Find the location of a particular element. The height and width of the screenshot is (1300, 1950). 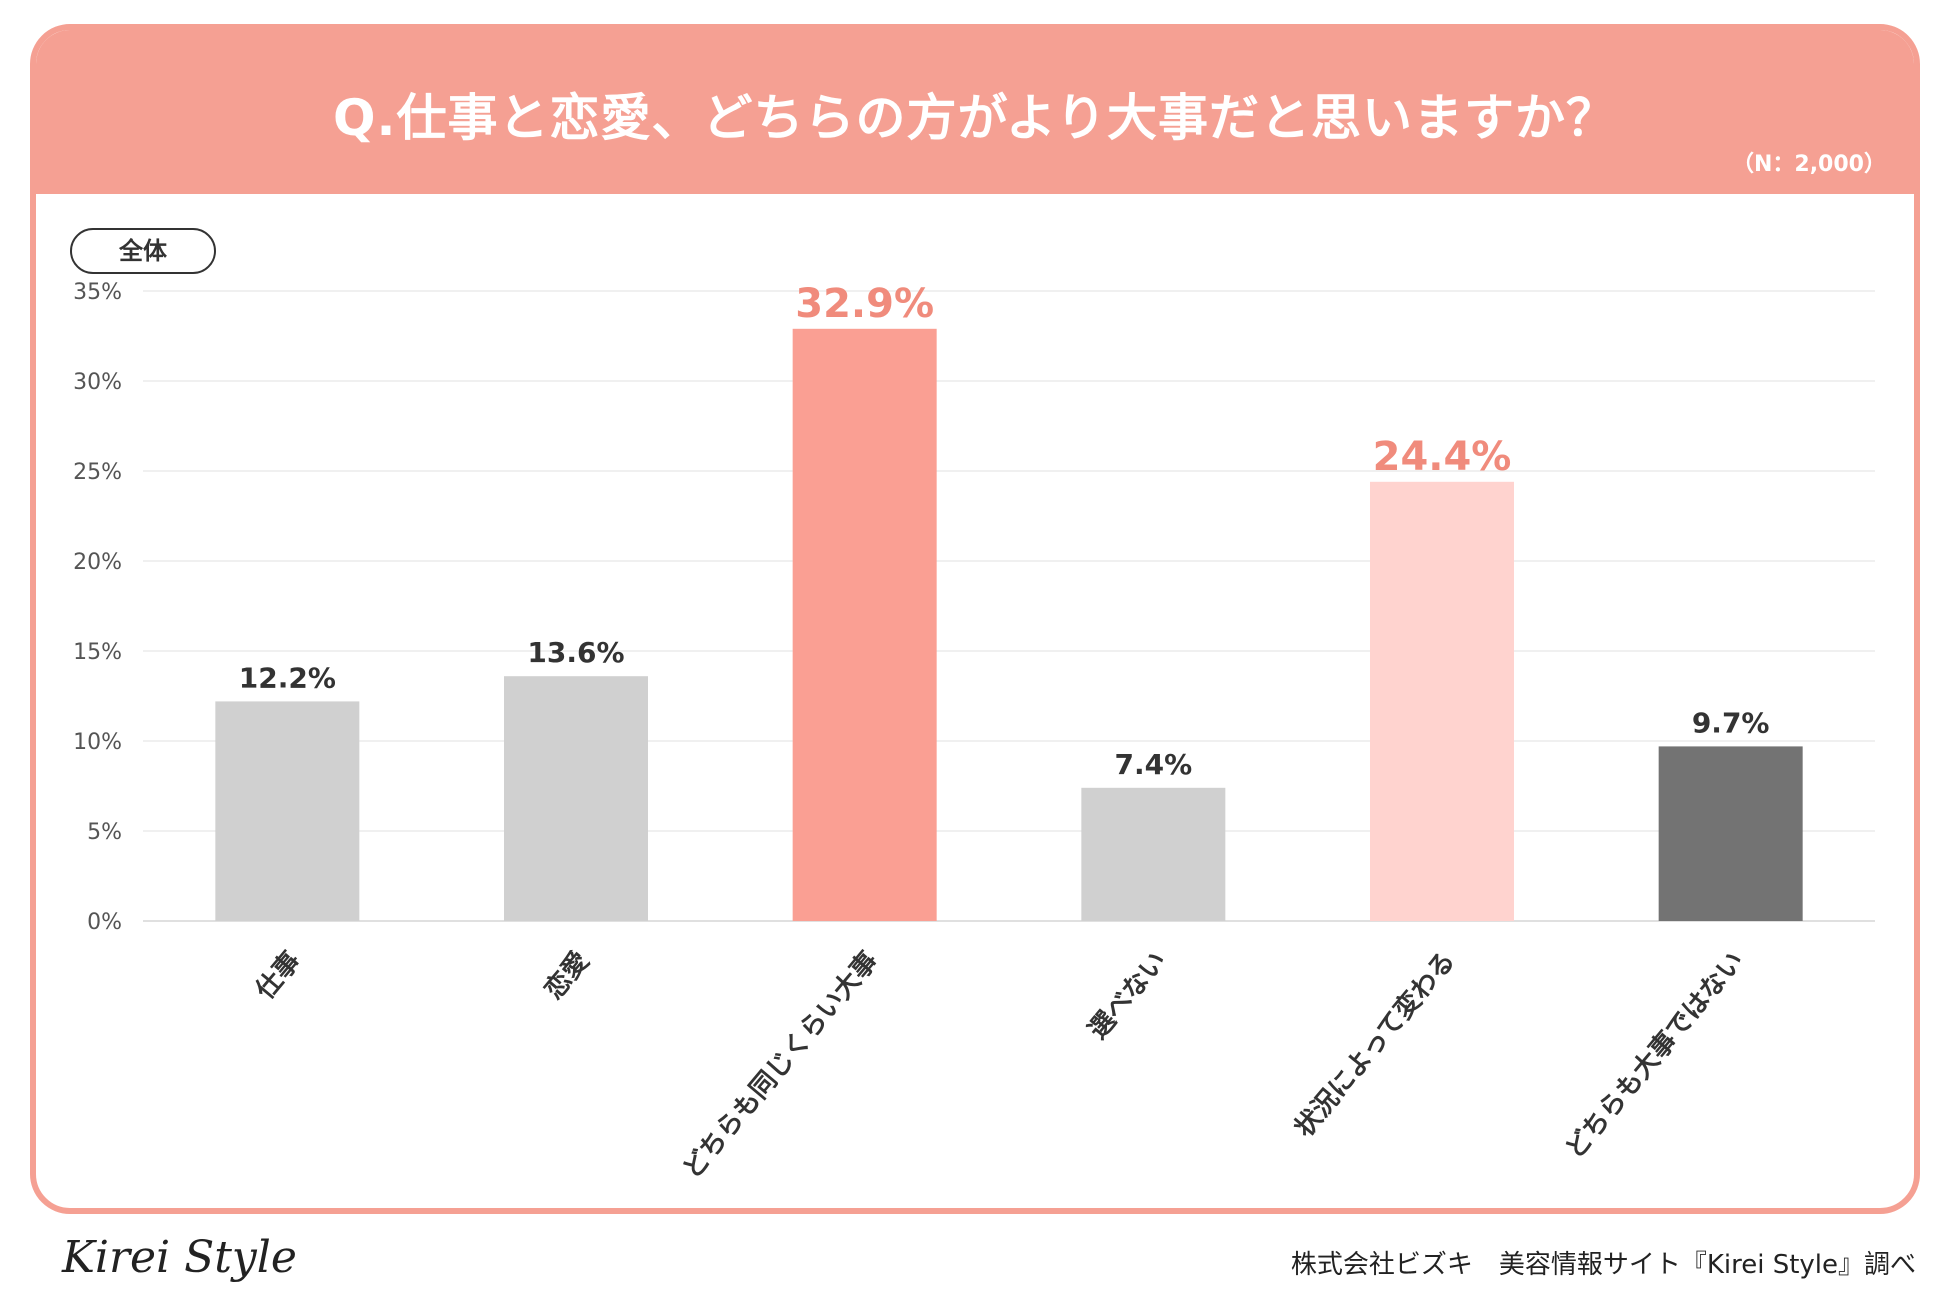

y-tick-label: 5% is located at coordinates (104, 832).